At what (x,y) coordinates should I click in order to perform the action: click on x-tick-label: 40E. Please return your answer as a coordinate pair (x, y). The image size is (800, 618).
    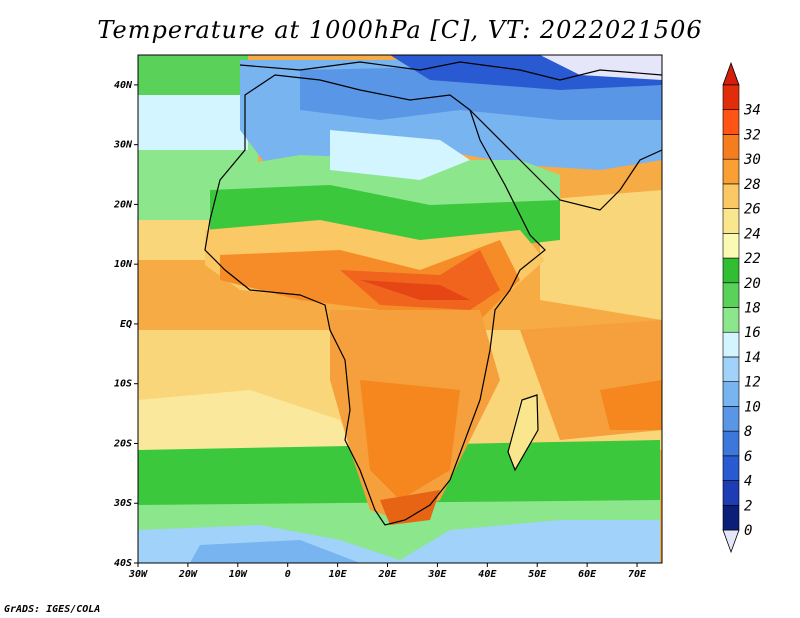
    Looking at the image, I should click on (487, 574).